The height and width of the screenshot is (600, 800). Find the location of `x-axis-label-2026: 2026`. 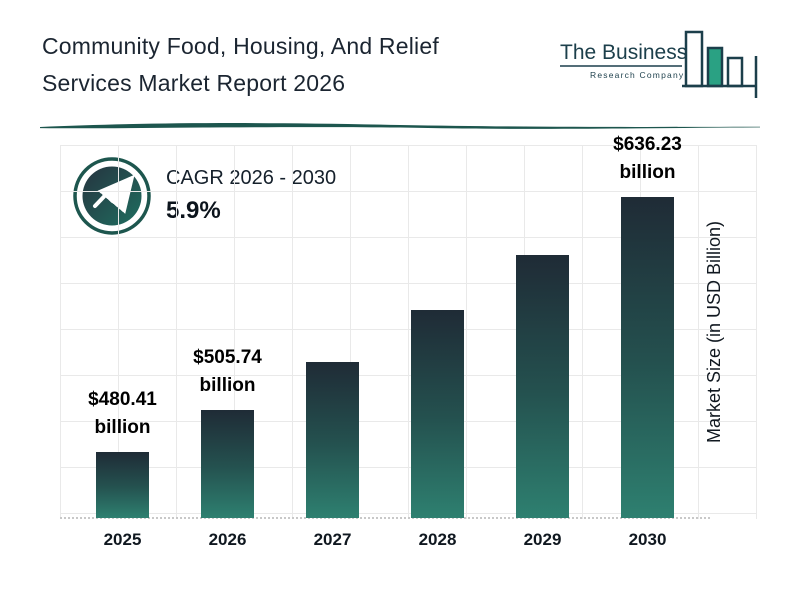

x-axis-label-2026: 2026 is located at coordinates (227, 539).